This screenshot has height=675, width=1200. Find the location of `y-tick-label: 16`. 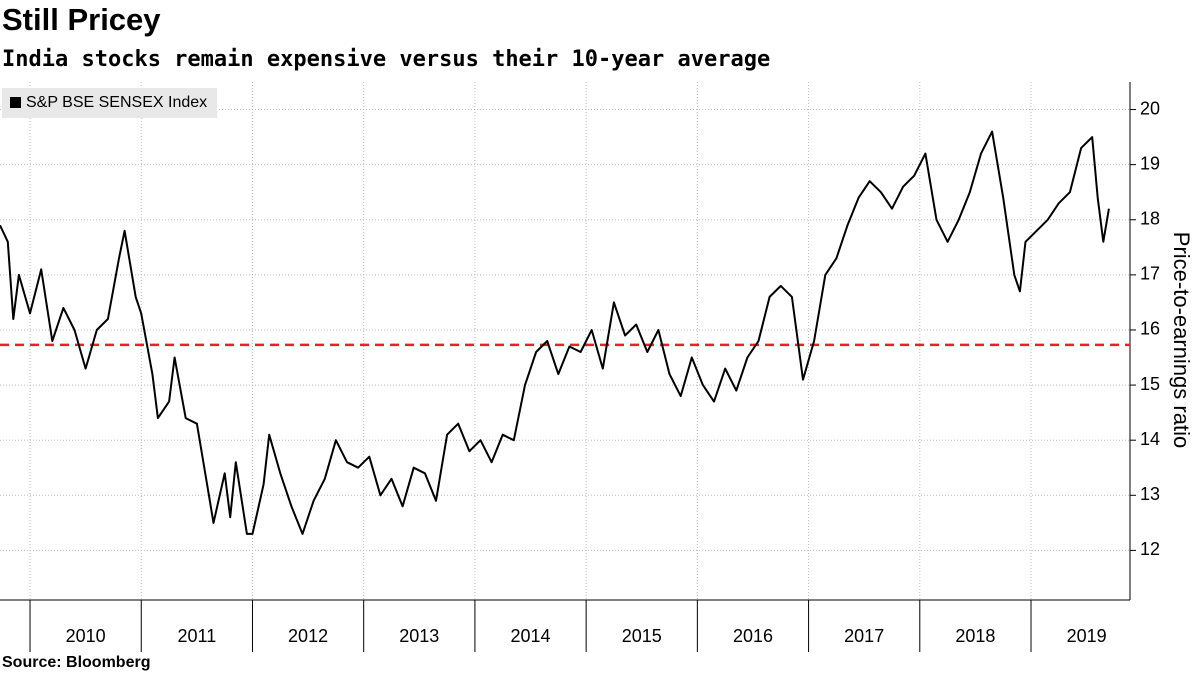

y-tick-label: 16 is located at coordinates (1150, 329).